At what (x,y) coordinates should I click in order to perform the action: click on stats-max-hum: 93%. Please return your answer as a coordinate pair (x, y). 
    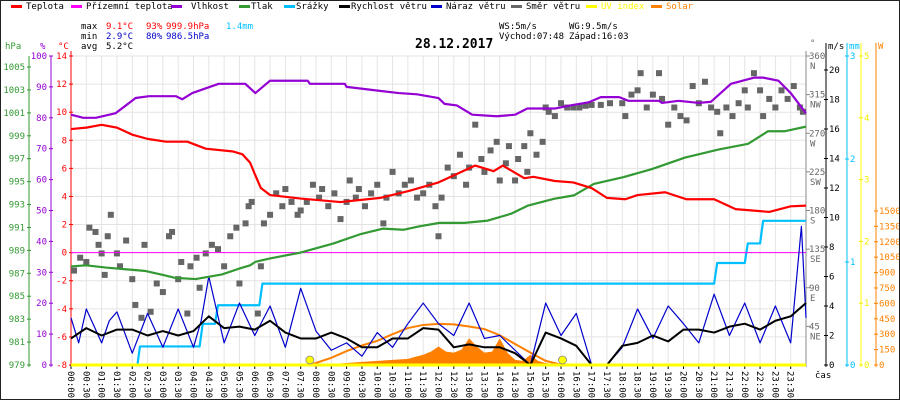
    Looking at the image, I should click on (154, 27).